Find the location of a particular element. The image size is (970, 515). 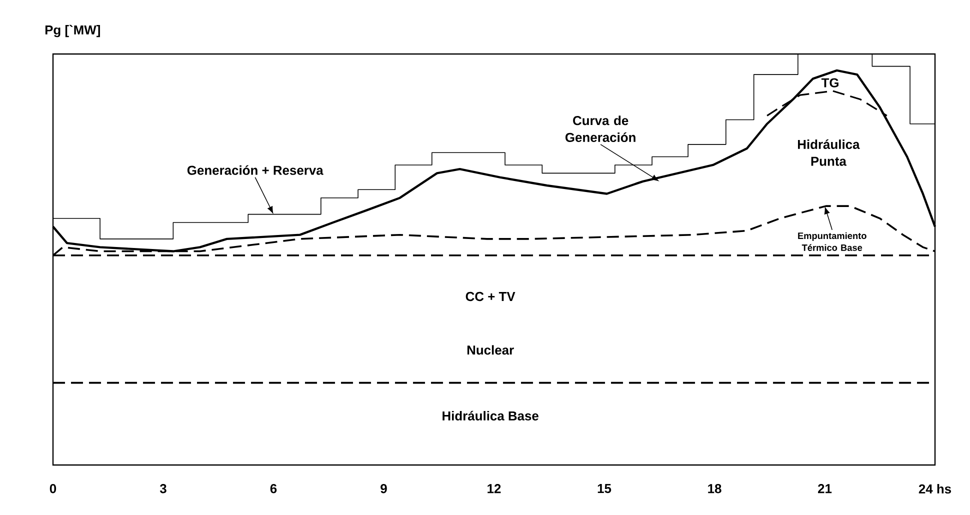

x-tick-label: 0 is located at coordinates (53, 489).